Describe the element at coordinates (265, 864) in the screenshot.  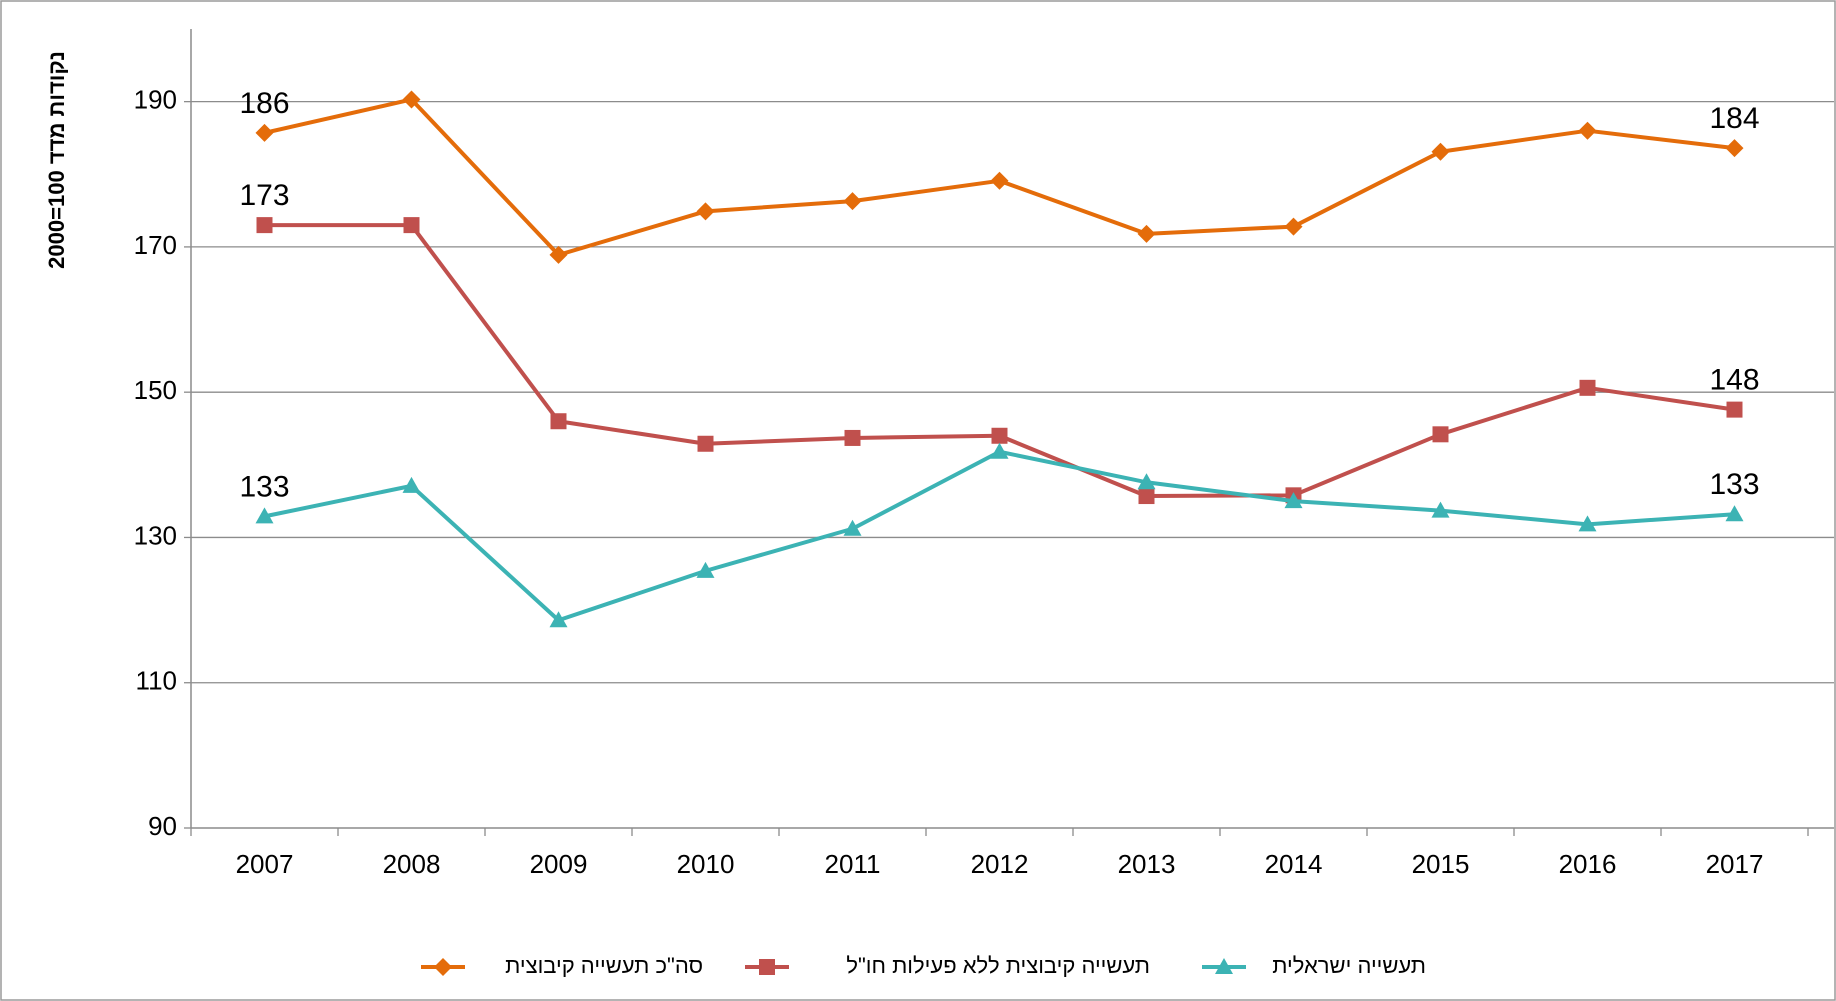
I see `x-tick-label: 2007` at that location.